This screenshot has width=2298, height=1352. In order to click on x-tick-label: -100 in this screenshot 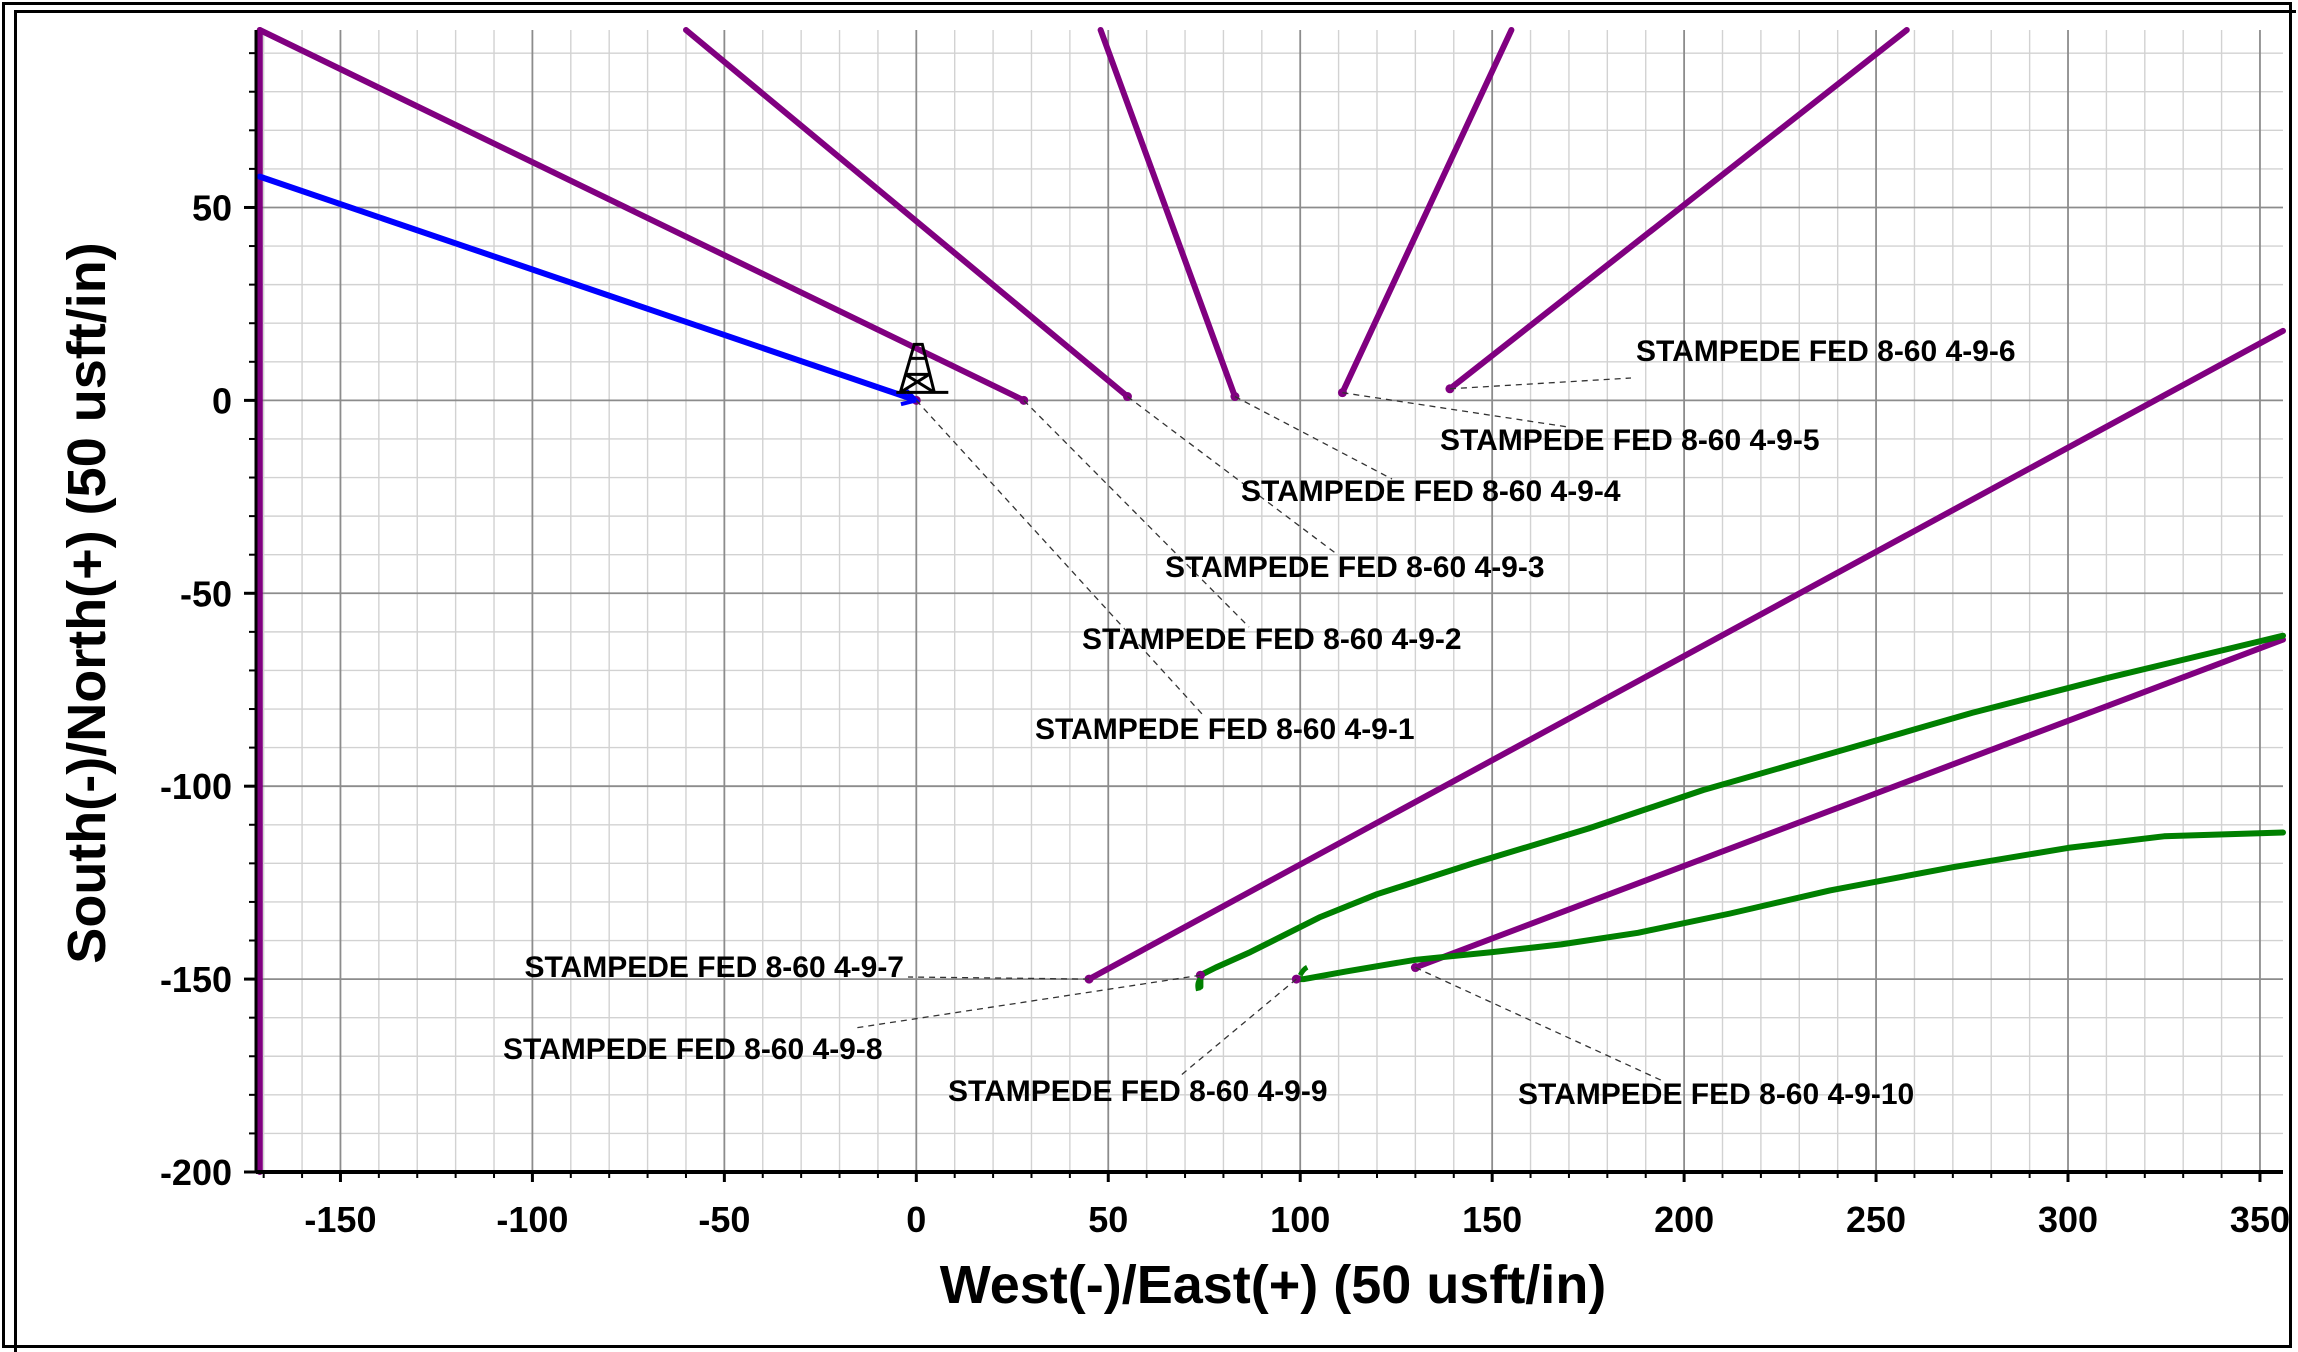, I will do `click(532, 1219)`.